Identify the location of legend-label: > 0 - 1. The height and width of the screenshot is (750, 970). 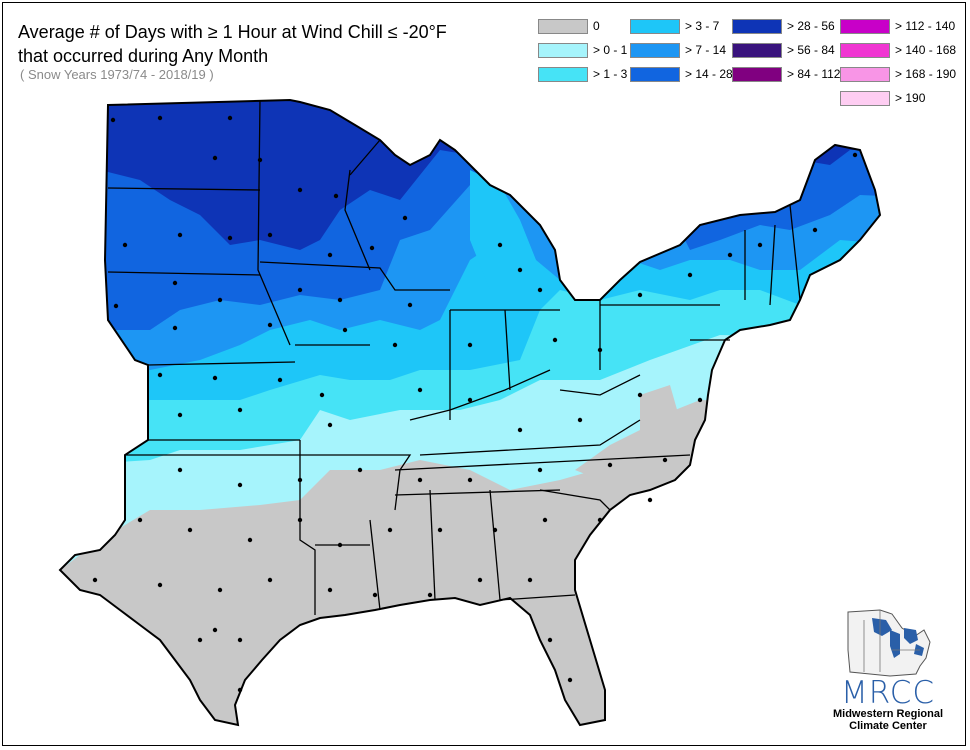
(610, 50).